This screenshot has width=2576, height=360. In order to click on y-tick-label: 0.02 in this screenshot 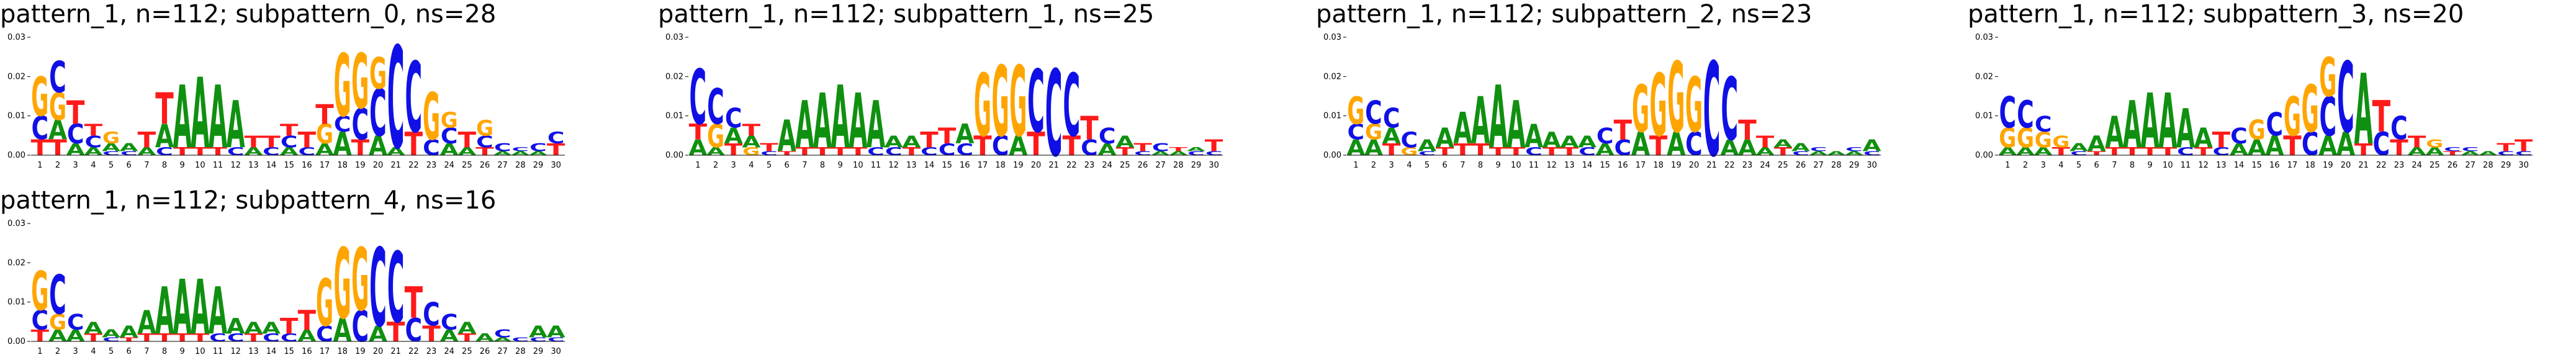, I will do `click(1332, 76)`.